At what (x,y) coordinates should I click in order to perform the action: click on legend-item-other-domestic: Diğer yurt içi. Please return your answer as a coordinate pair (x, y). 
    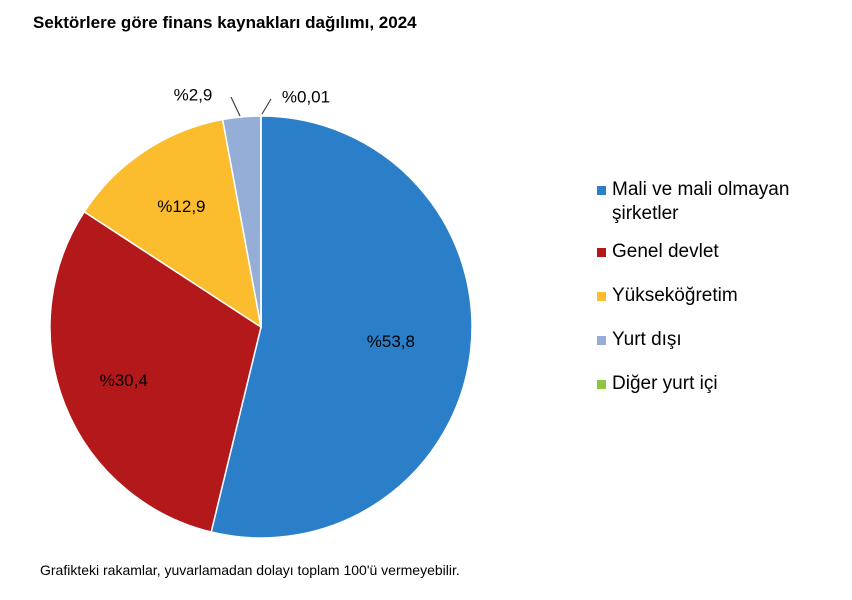
    Looking at the image, I should click on (717, 384).